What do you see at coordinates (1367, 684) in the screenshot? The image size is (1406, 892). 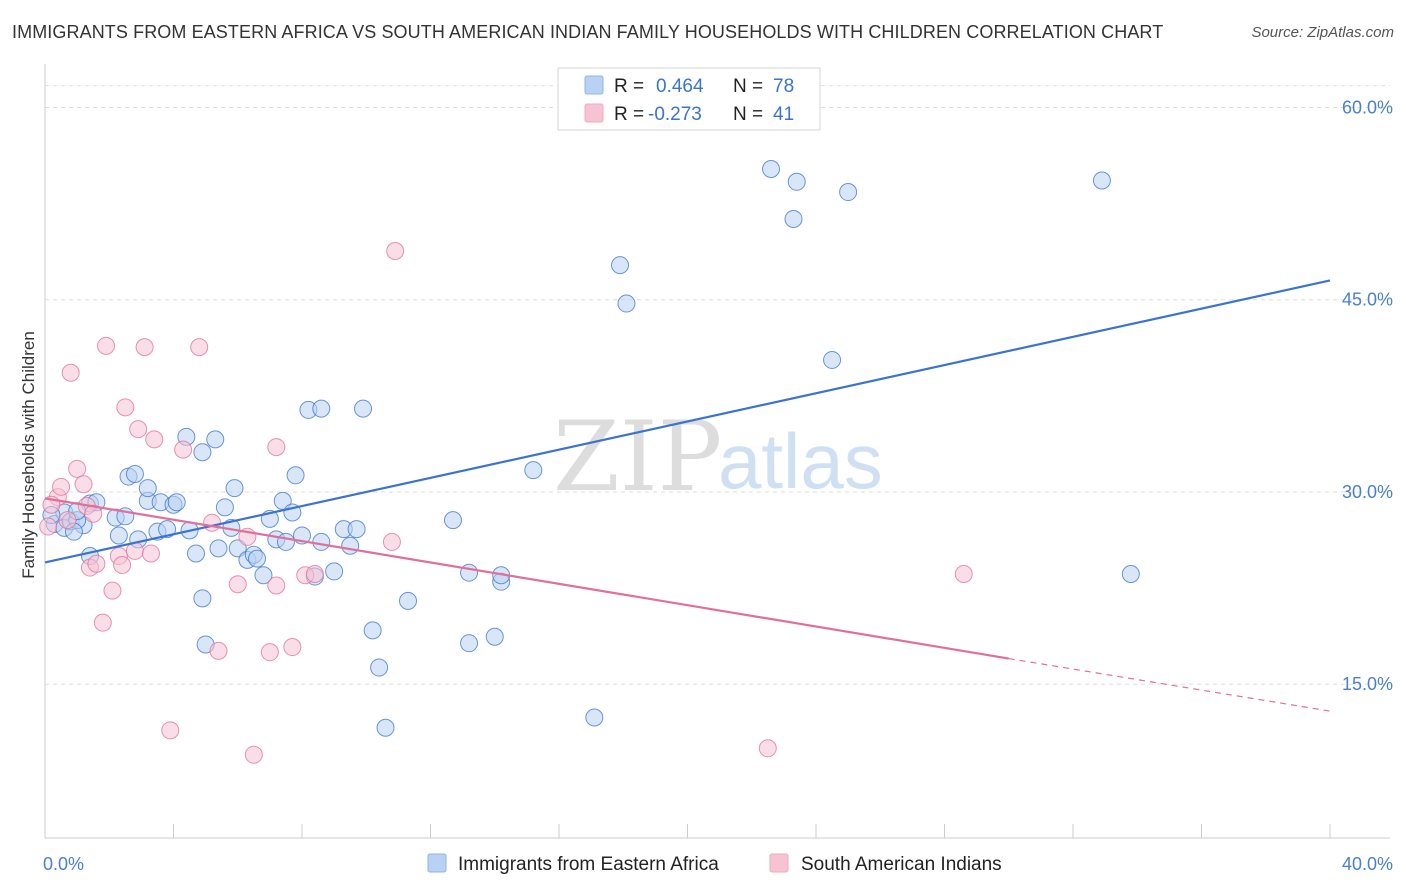 I see `y-tick-label-0: 15.0%` at bounding box center [1367, 684].